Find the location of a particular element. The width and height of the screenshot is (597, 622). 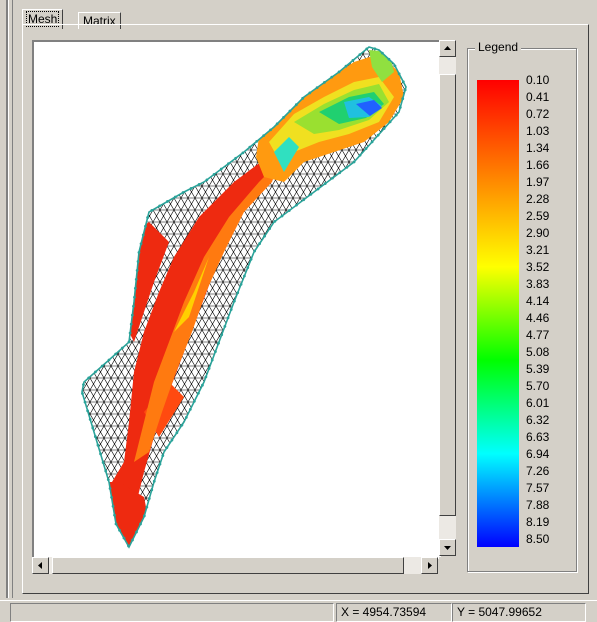

legend-color-bar is located at coordinates (498, 313).